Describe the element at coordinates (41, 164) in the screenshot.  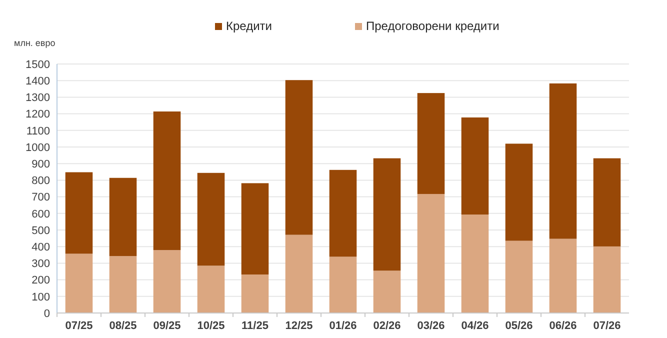
I see `y-tick-label: 900` at that location.